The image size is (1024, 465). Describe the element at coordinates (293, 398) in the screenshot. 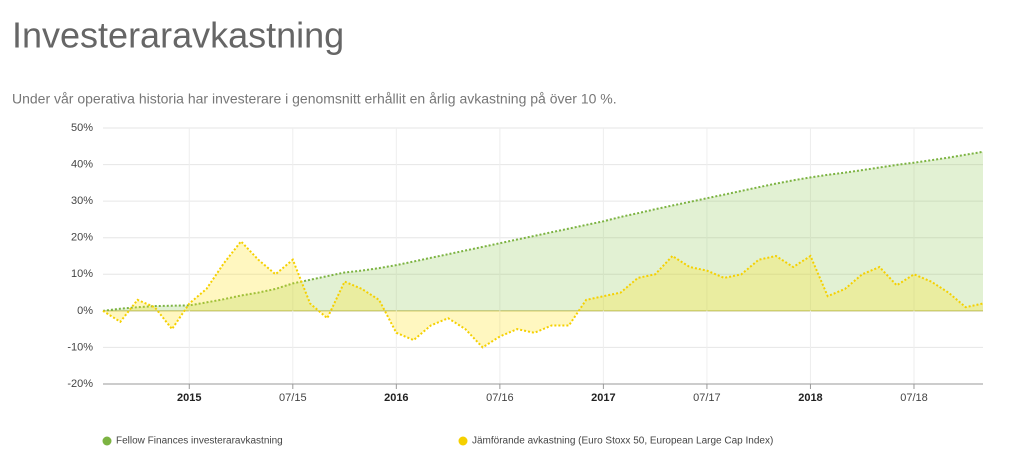

I see `x-tick-label: 07/15` at that location.